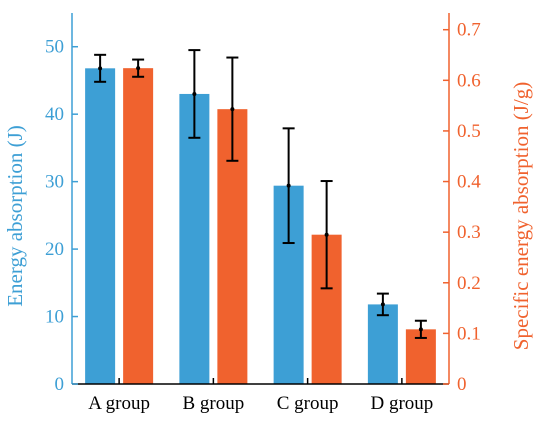 The height and width of the screenshot is (425, 550). I want to click on x-tick-label-0: A group, so click(119, 403).